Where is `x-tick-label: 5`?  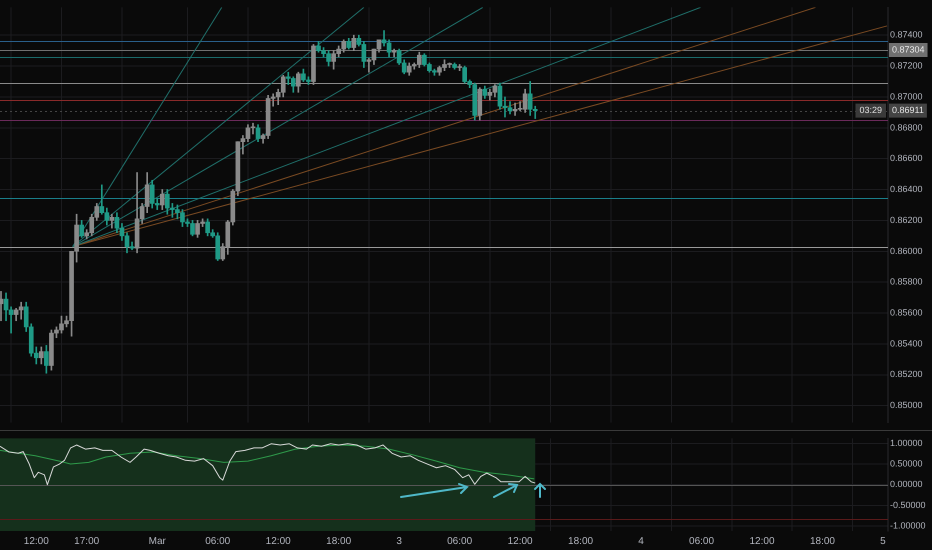
x-tick-label: 5 is located at coordinates (883, 541).